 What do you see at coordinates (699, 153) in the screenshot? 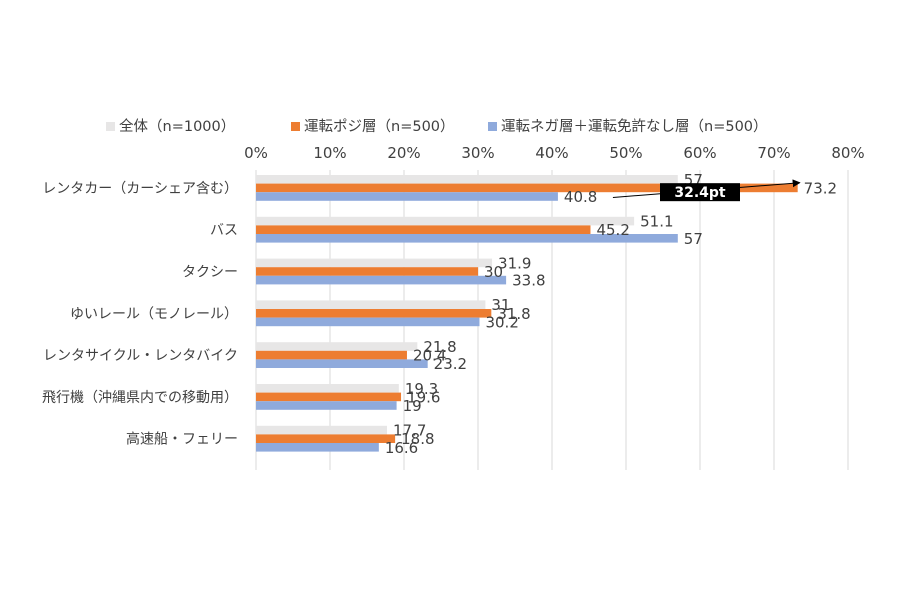
I see `x-tick-label: 60%` at bounding box center [699, 153].